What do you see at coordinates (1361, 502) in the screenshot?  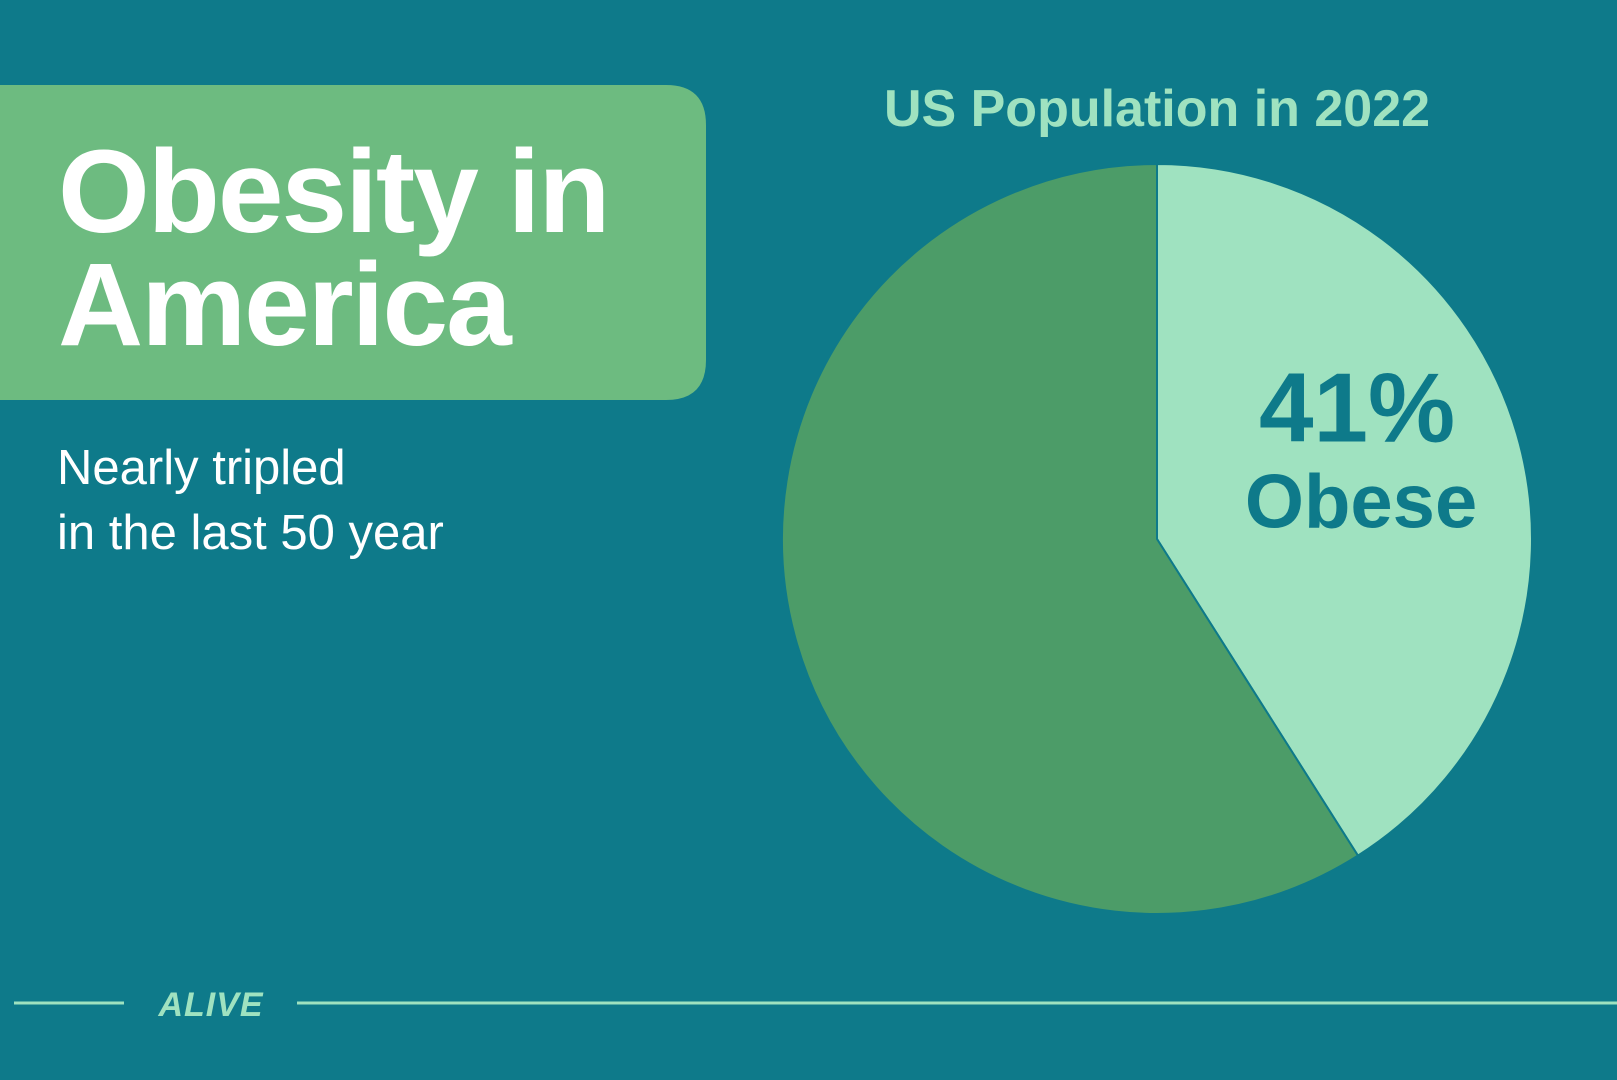 I see `slice-label: Obese` at bounding box center [1361, 502].